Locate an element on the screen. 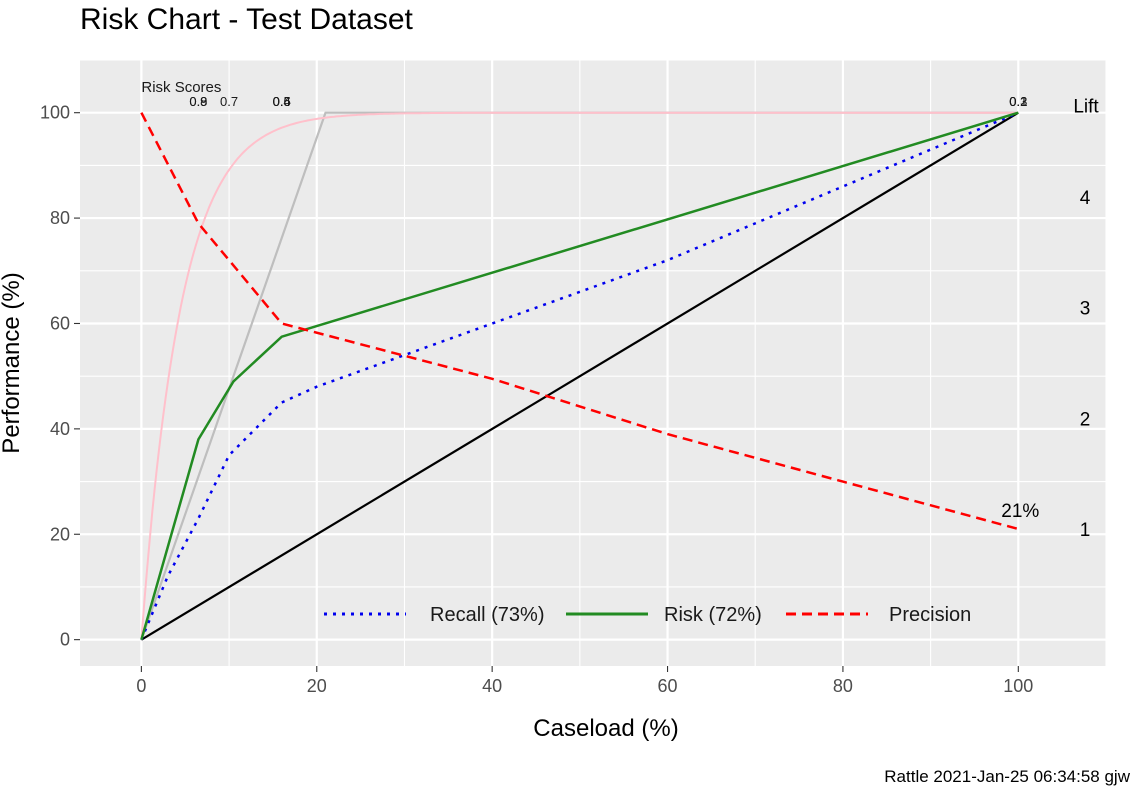  risk-scores-label: Risk Scores is located at coordinates (181, 87).